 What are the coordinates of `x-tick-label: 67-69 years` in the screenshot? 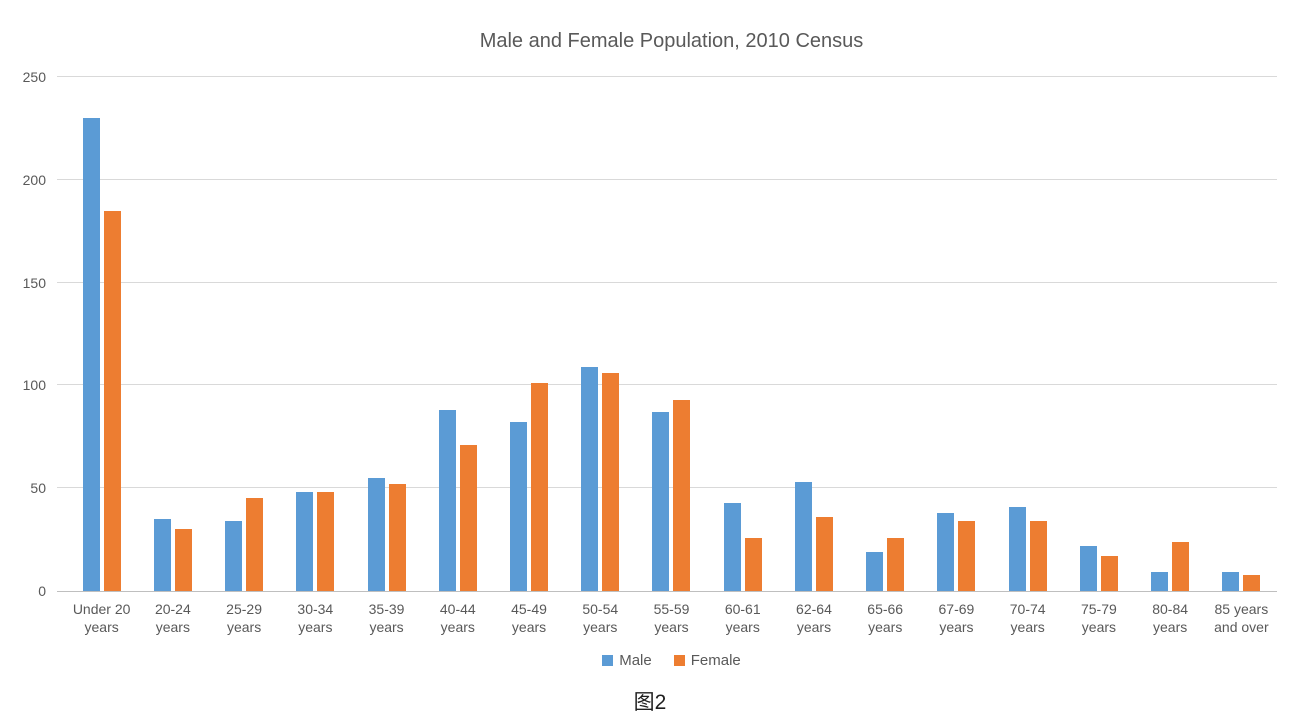 It's located at (956, 618).